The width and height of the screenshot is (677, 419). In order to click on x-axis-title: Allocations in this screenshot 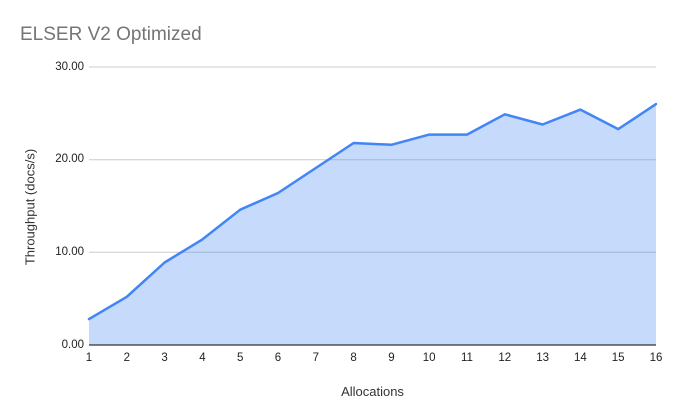, I will do `click(372, 391)`.